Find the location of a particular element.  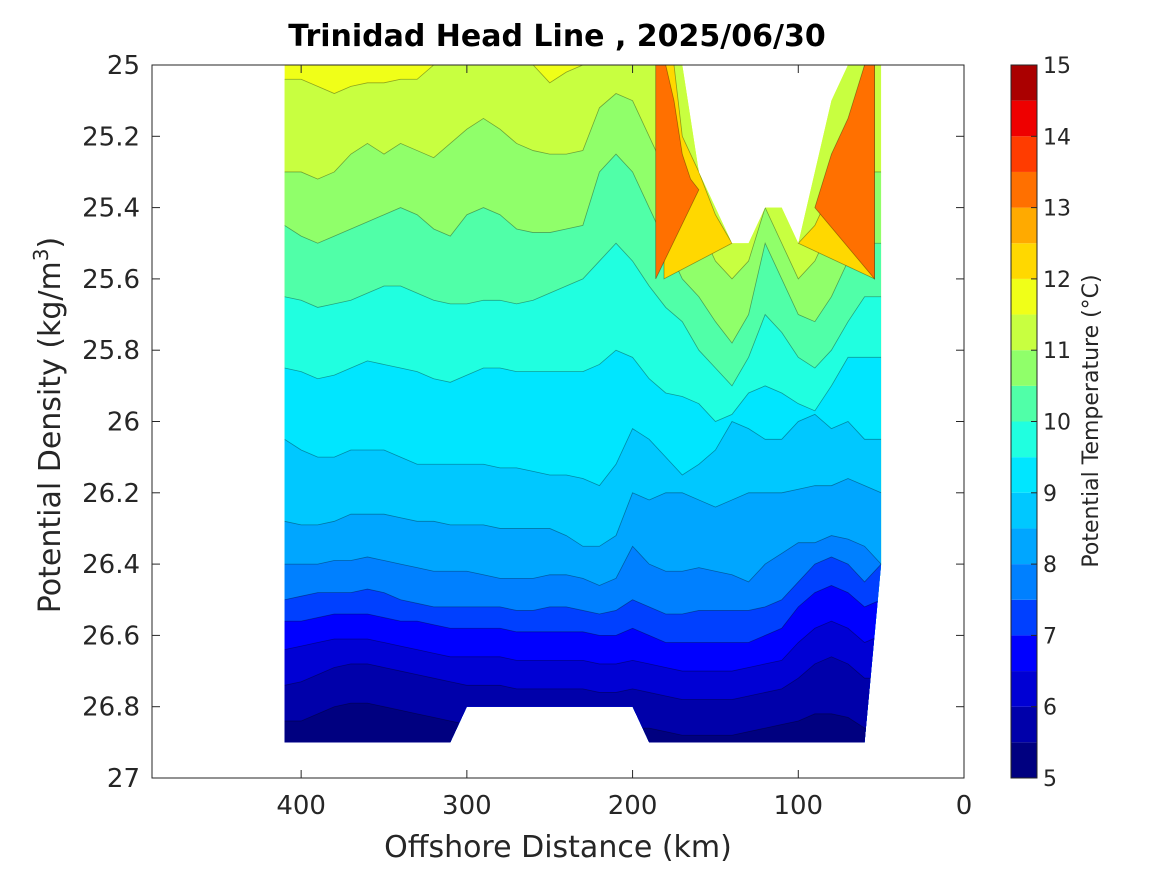

x-tick-label: 200 is located at coordinates (633, 806).